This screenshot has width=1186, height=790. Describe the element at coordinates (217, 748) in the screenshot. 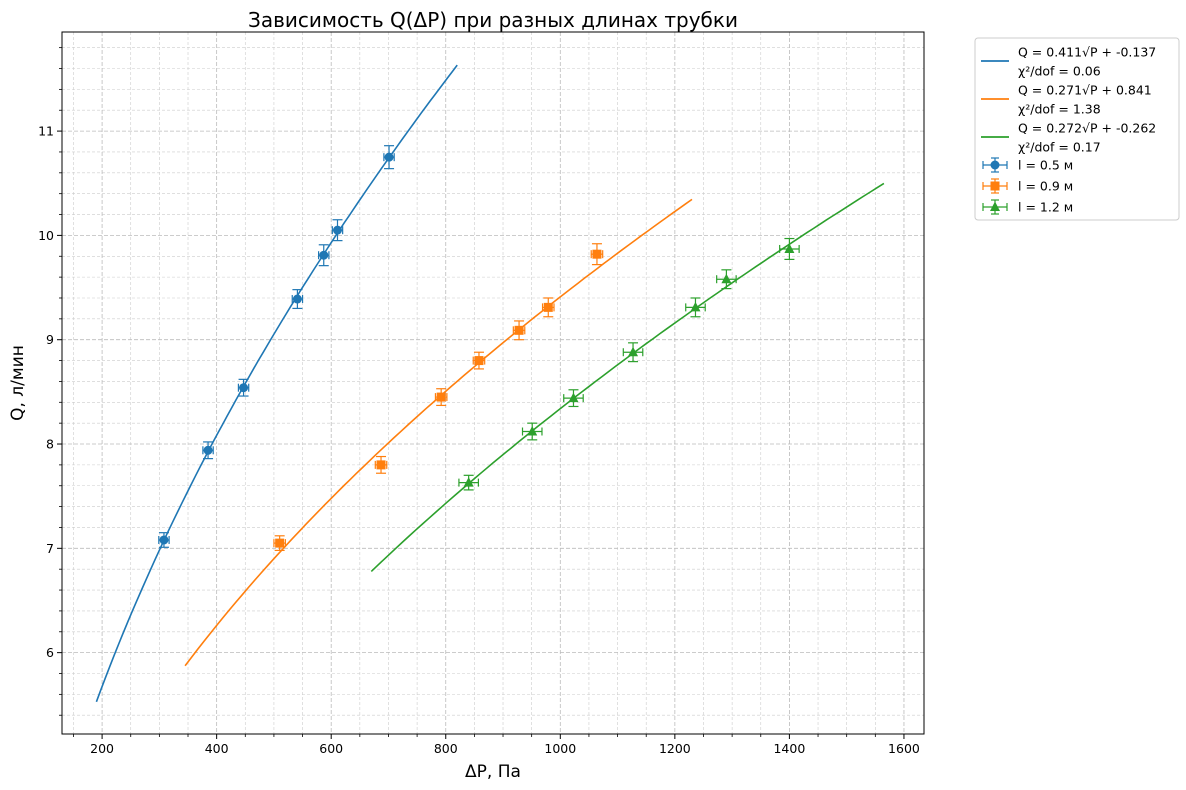

I see `x-tick-label: 400` at that location.